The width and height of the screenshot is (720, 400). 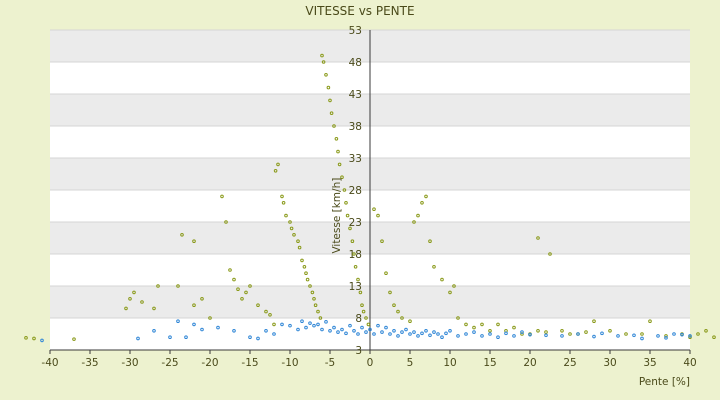 What do you see at coordinates (355, 31) in the screenshot?
I see `y-tick-label: 53` at bounding box center [355, 31].